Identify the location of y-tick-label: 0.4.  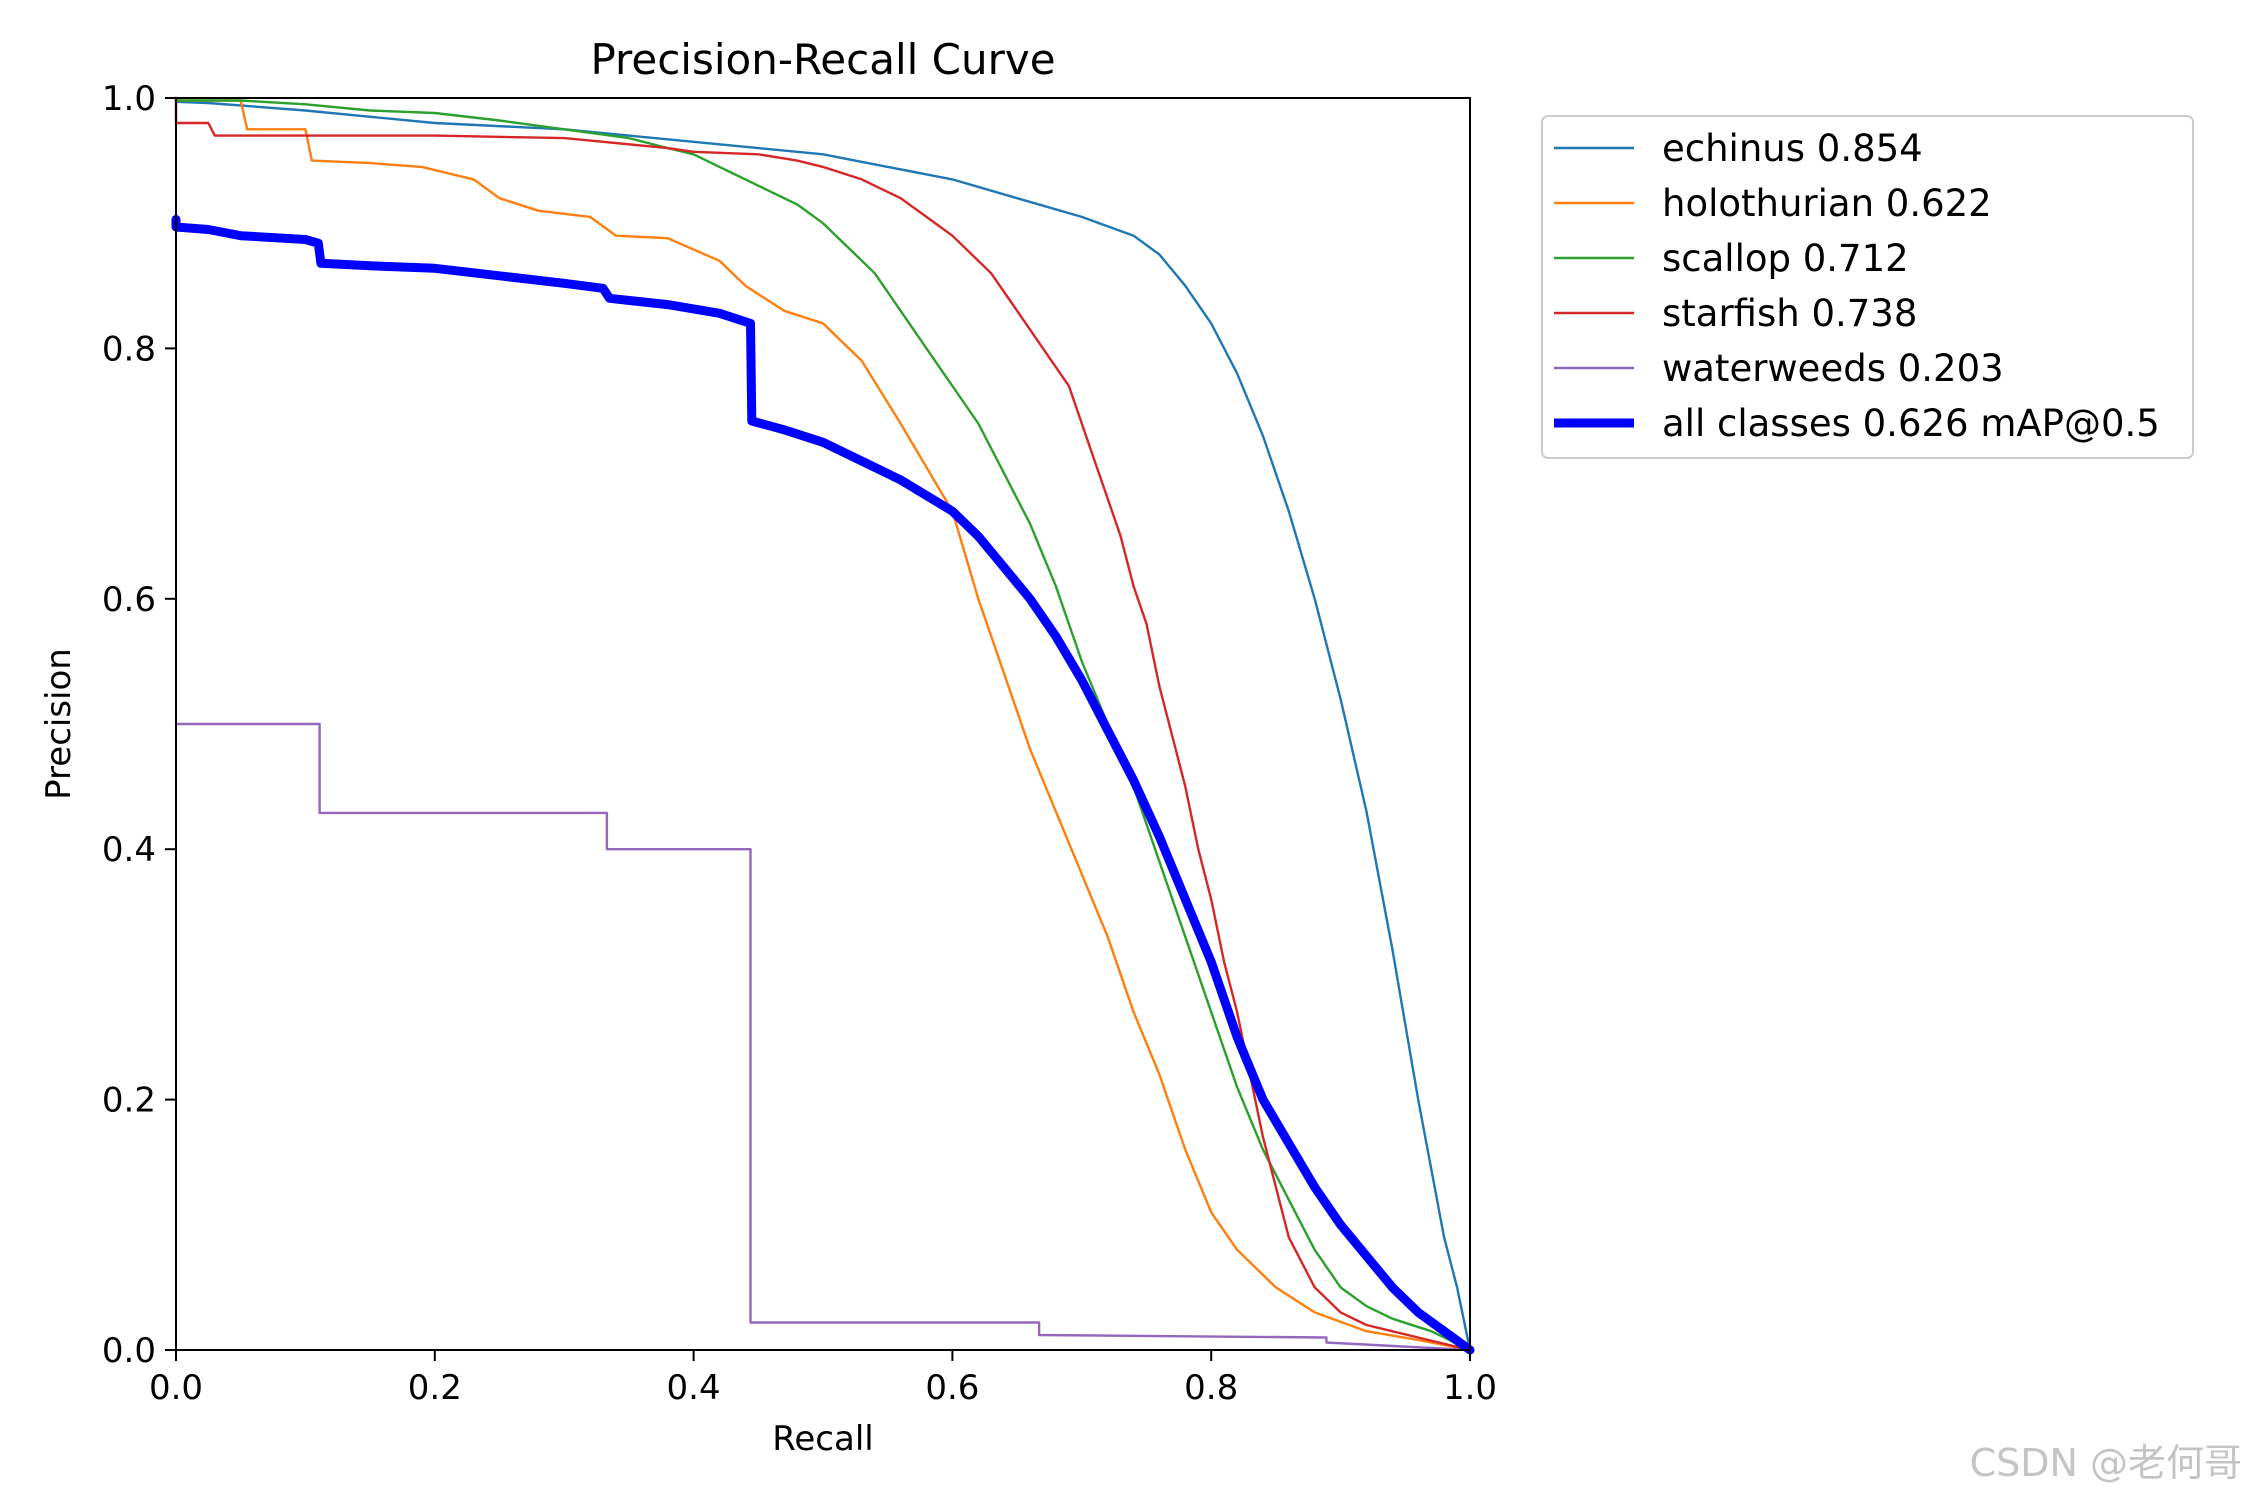
(129, 850).